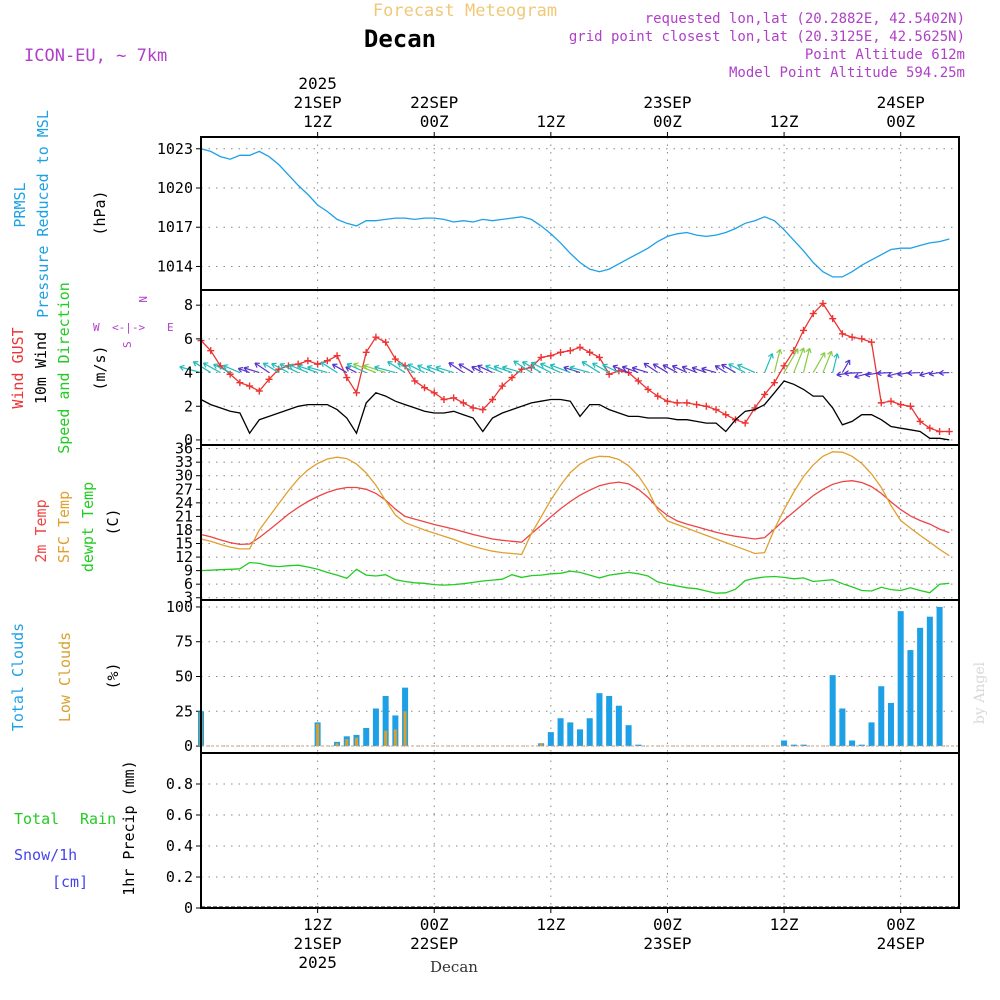 The width and height of the screenshot is (1000, 1000). I want to click on y-tick-label: 36, so click(184, 449).